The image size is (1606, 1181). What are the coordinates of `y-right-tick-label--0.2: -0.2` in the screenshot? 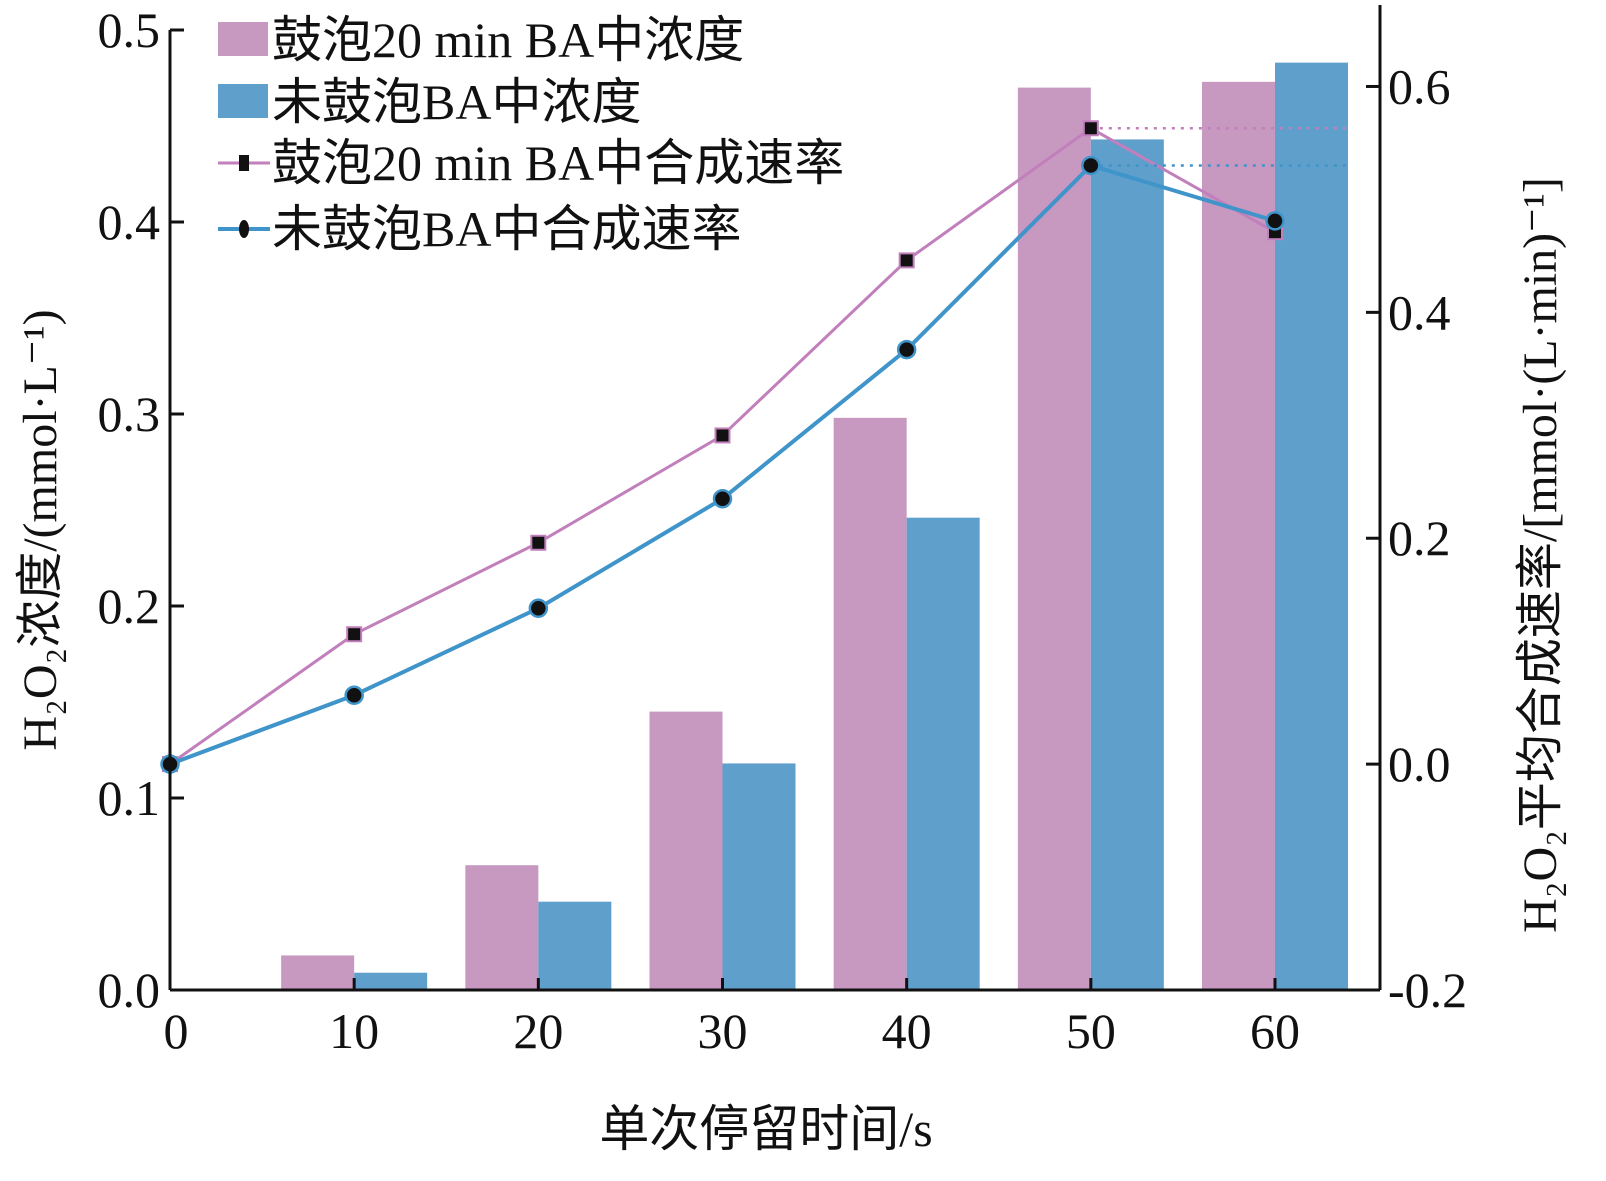 It's located at (1427, 990).